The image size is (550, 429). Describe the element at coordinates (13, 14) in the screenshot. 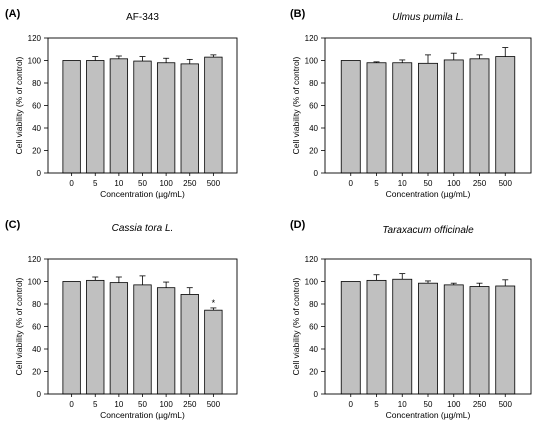

I see `panel-letter: (A)` at that location.